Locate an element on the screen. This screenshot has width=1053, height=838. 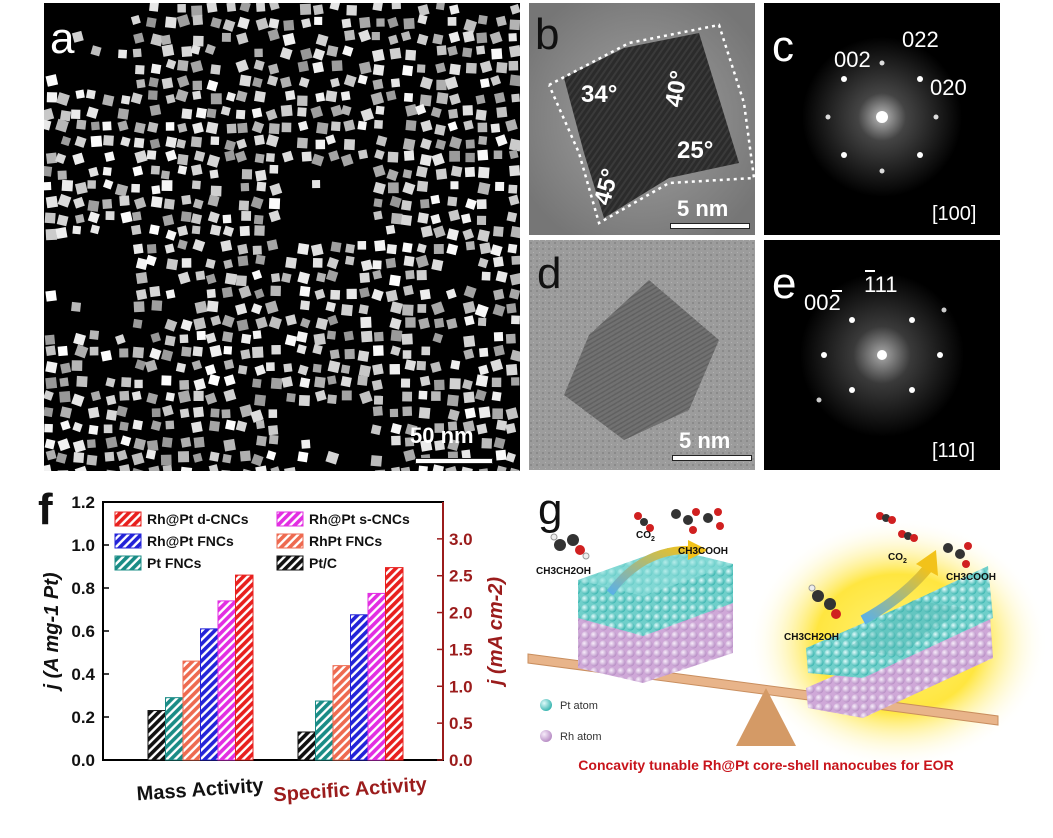
rh-atom-legend-label: Rh atom is located at coordinates (581, 737).